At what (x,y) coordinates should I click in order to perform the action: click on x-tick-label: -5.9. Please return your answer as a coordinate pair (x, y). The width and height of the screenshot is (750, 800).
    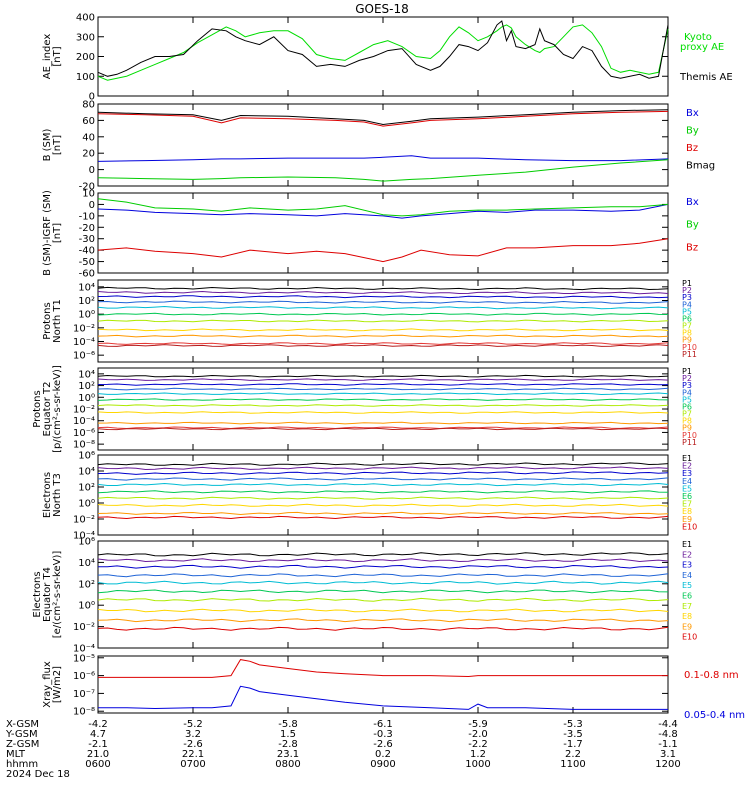
    Looking at the image, I should click on (478, 724).